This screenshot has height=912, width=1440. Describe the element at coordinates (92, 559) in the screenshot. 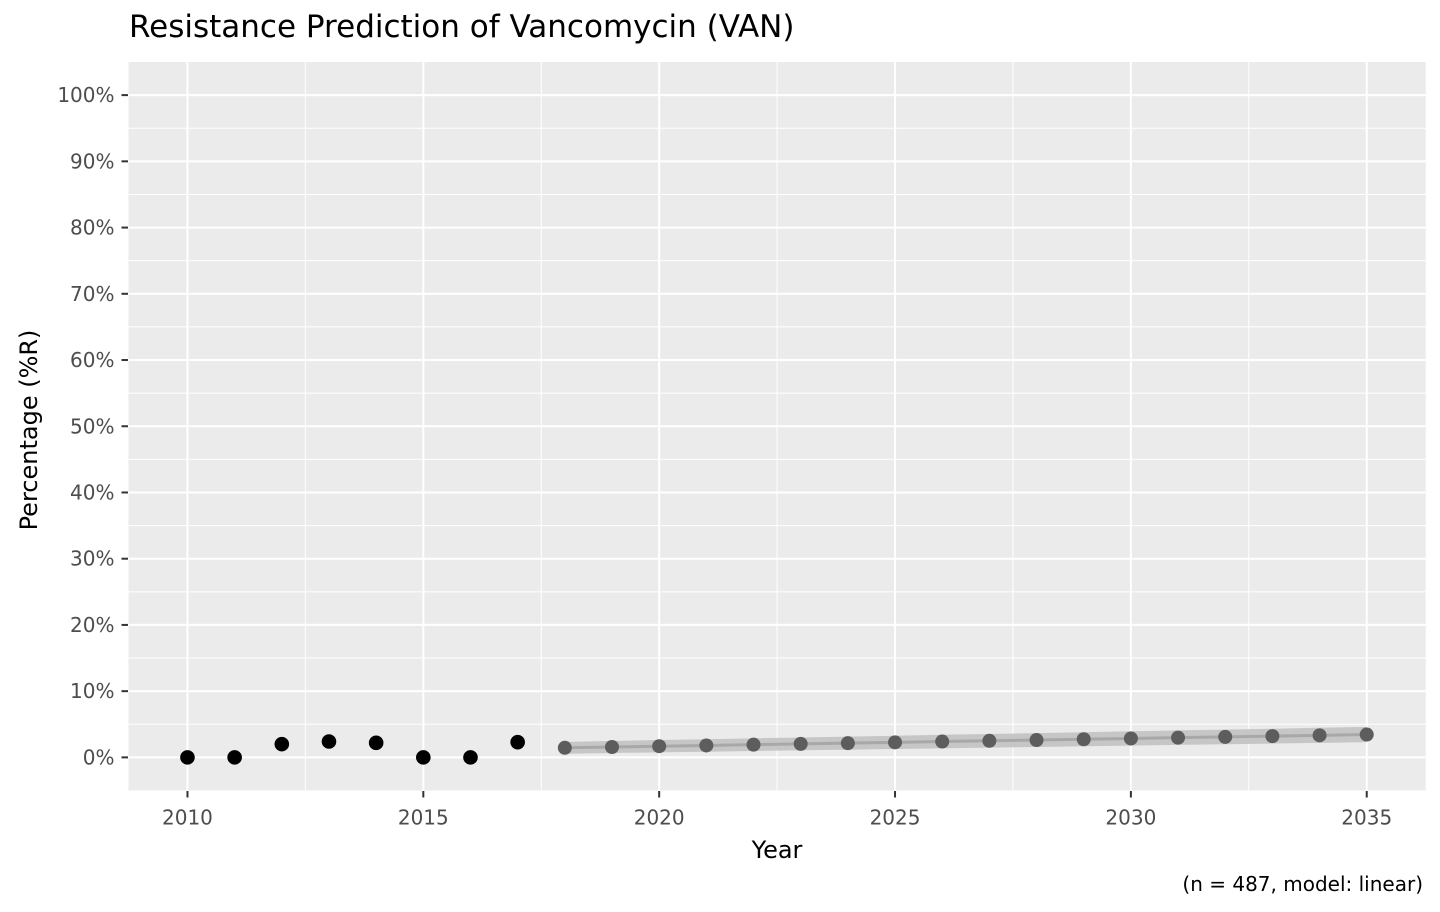

I see `y-tick-label: 30%` at that location.